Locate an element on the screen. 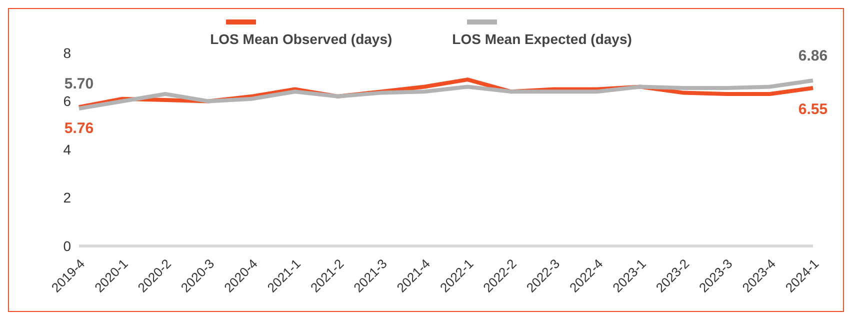  y-tick-label: 4 is located at coordinates (67, 149).